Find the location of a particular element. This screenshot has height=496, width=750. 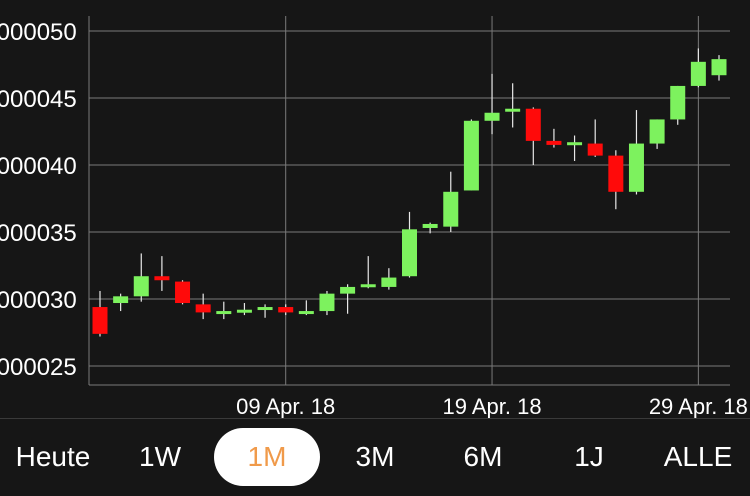

range-button-alle: ALLE is located at coordinates (698, 456).